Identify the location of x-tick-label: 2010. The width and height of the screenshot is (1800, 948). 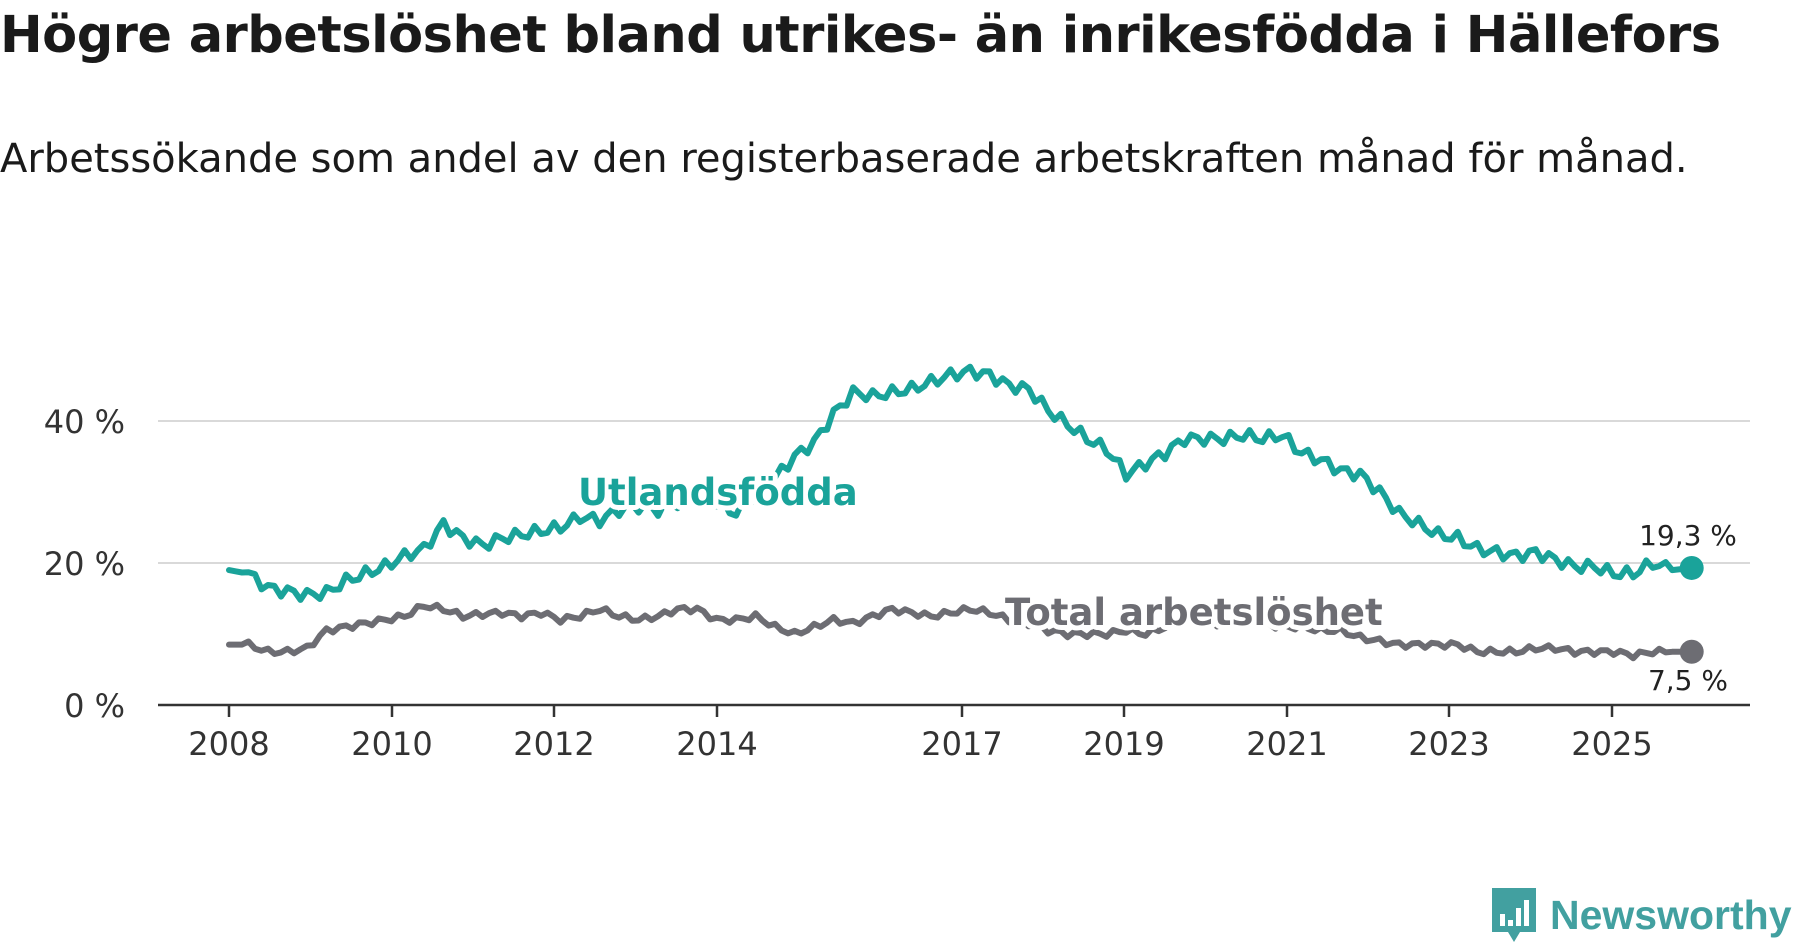
(391, 744).